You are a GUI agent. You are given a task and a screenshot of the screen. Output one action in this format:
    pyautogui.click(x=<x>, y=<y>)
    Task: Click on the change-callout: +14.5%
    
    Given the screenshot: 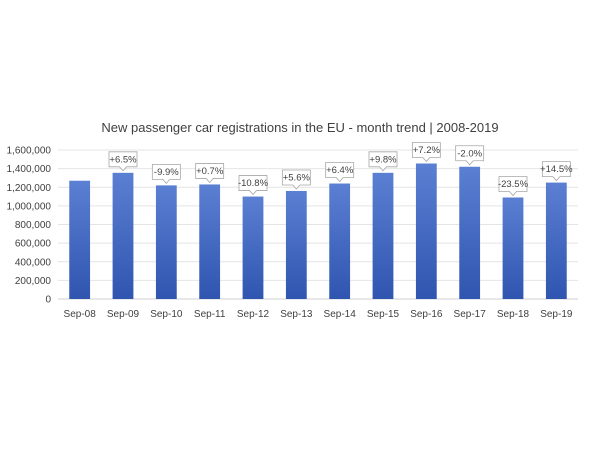 What is the action you would take?
    pyautogui.click(x=556, y=171)
    